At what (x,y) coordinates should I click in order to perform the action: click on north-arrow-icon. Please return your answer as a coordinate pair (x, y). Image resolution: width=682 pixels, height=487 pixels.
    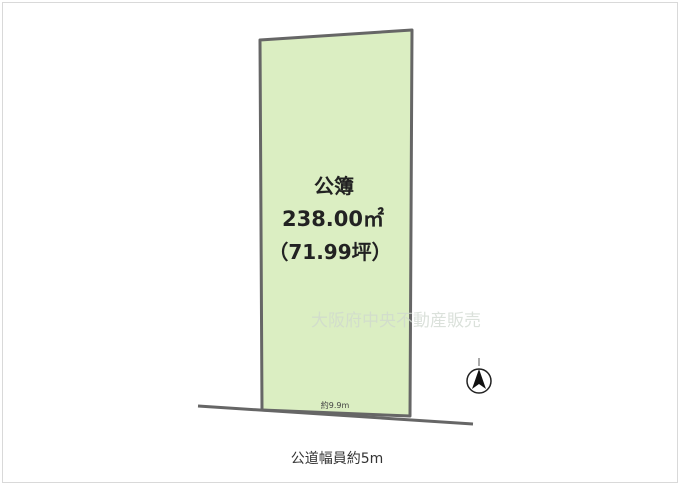
    Looking at the image, I should click on (479, 376).